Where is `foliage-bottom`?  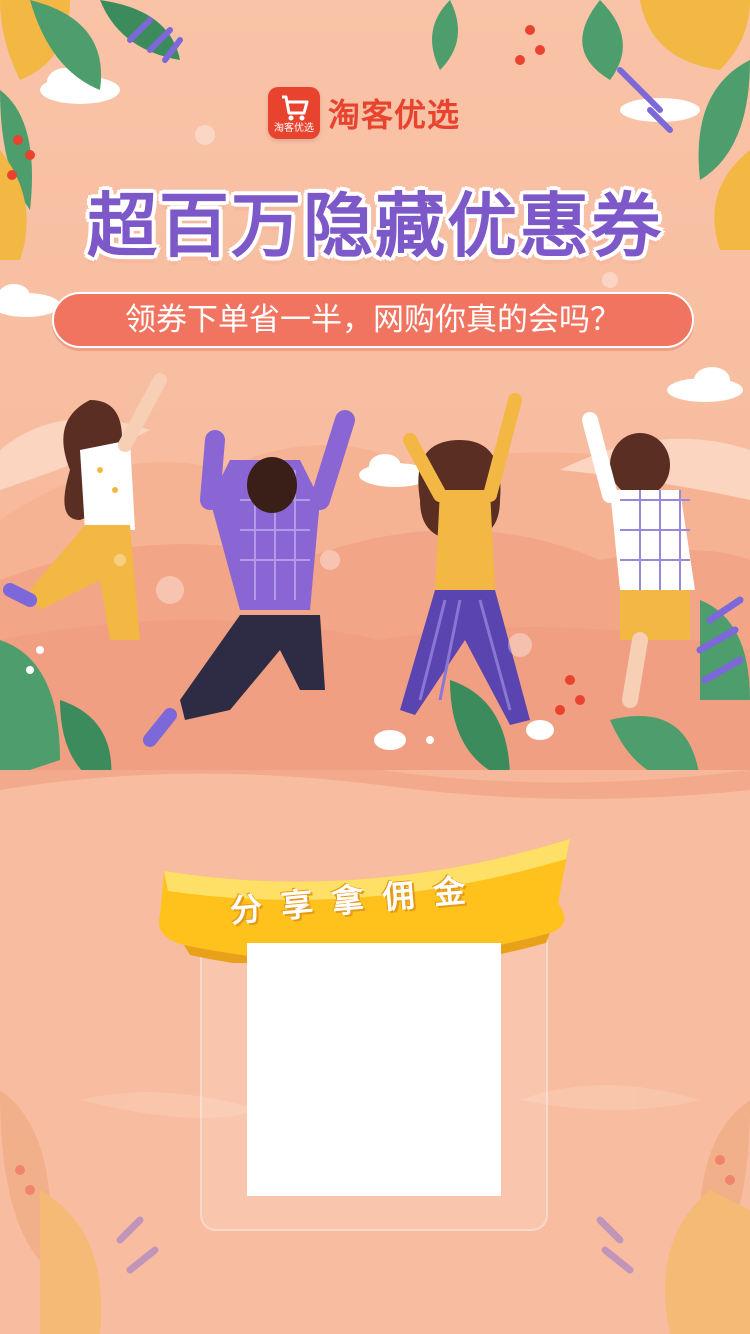 foliage-bottom is located at coordinates (375, 693).